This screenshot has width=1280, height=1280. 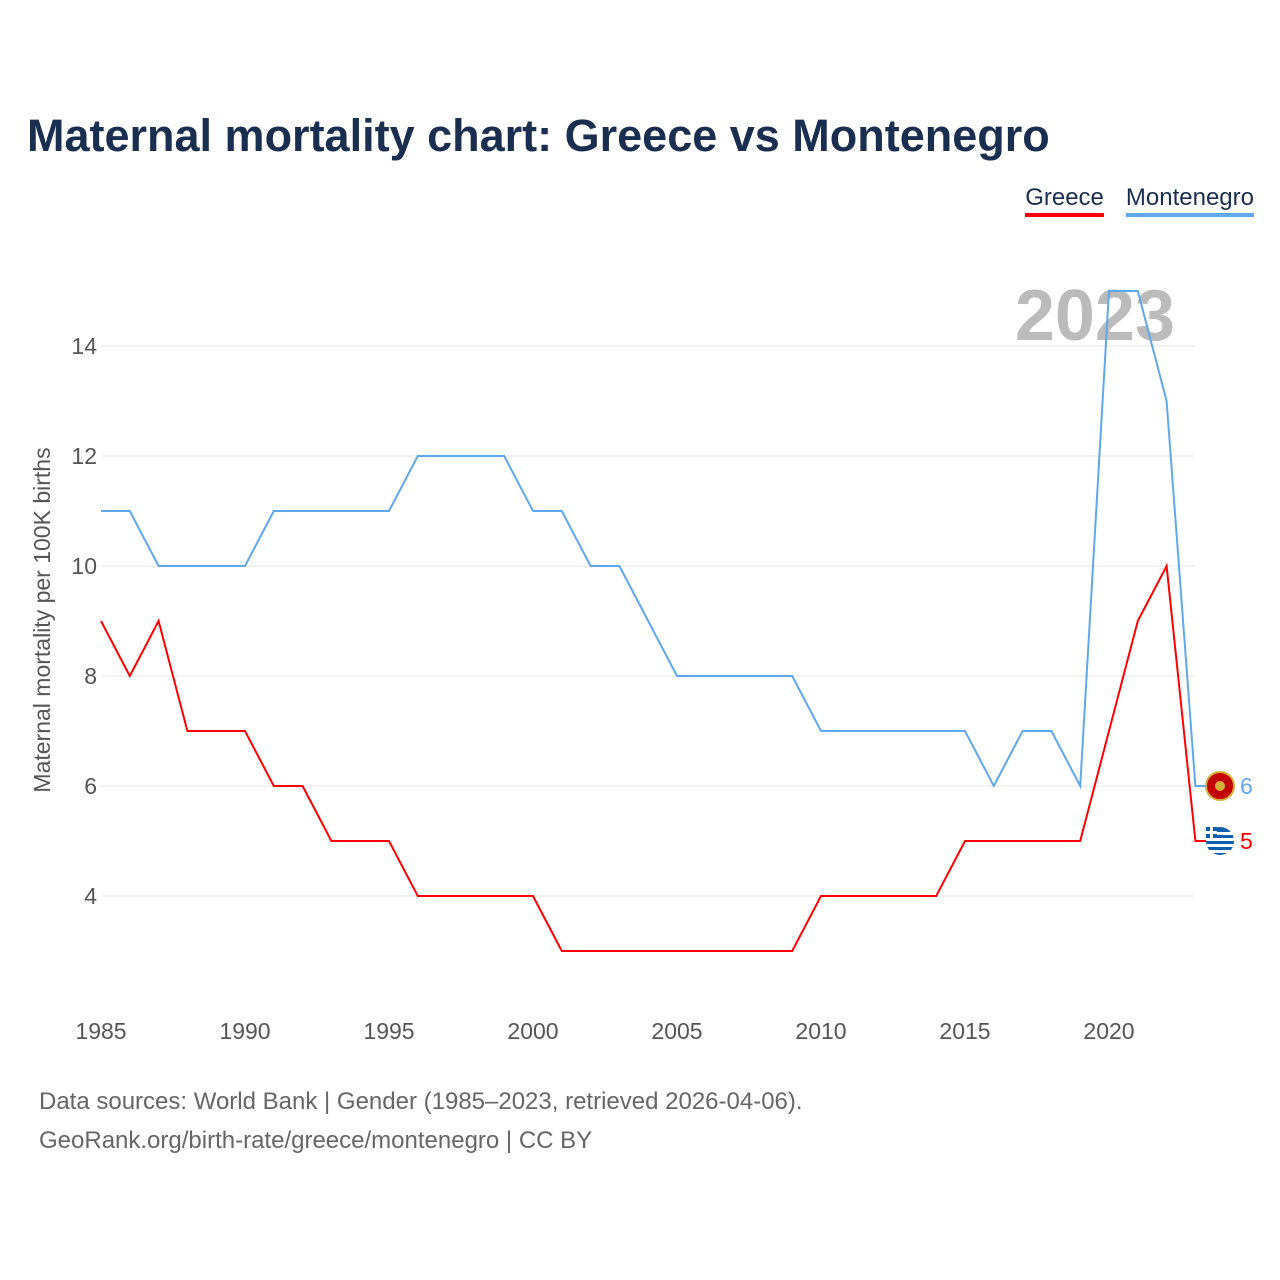 I want to click on x-tick-label: 2020, so click(x=1108, y=1031).